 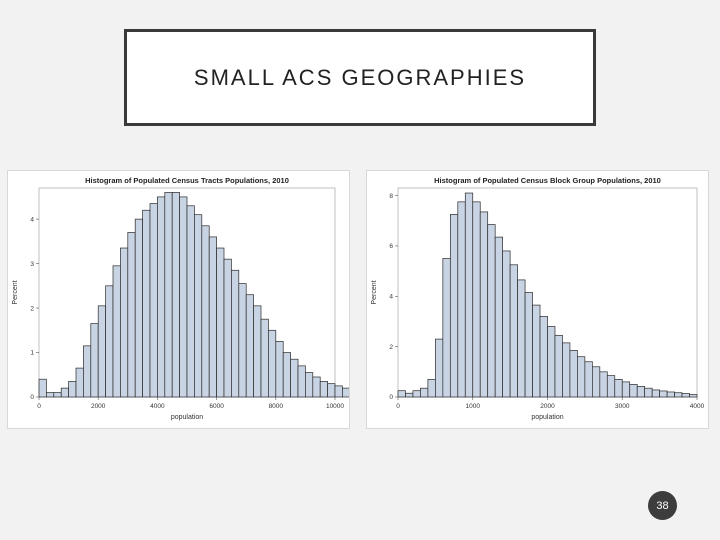 I want to click on x-tick-label: 1000, so click(x=473, y=406).